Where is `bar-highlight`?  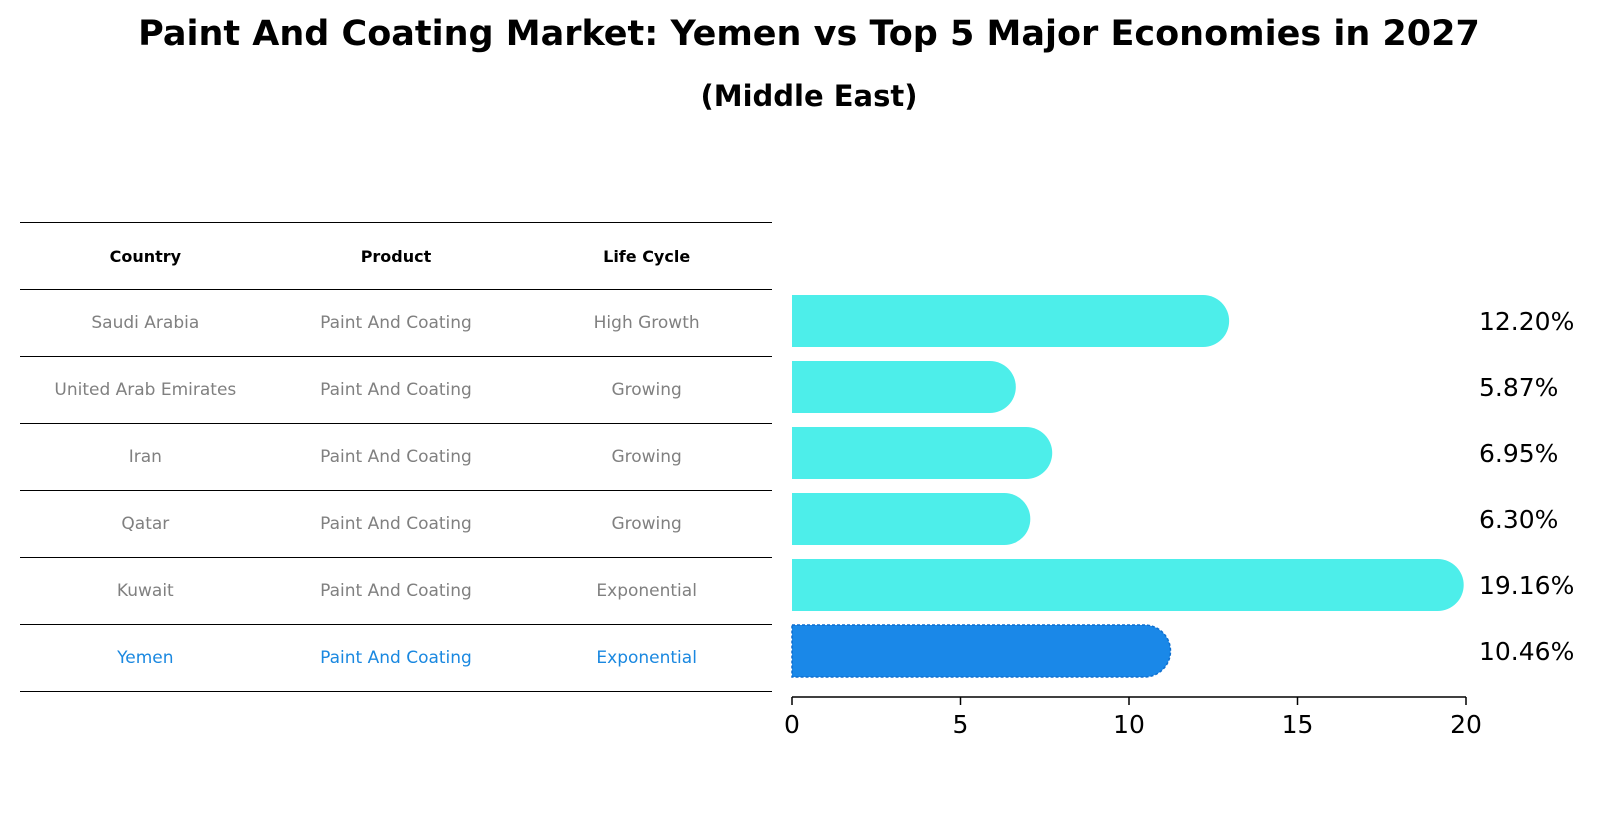
bar-highlight is located at coordinates (981, 651).